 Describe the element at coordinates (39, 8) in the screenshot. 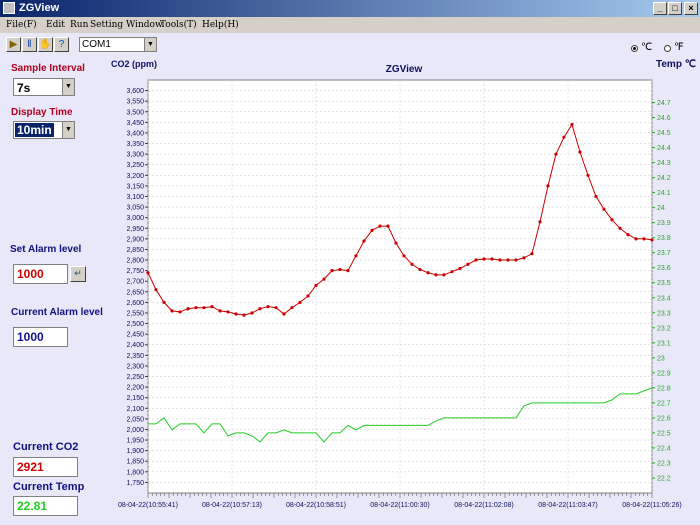

I see `window-title: ZGView` at that location.